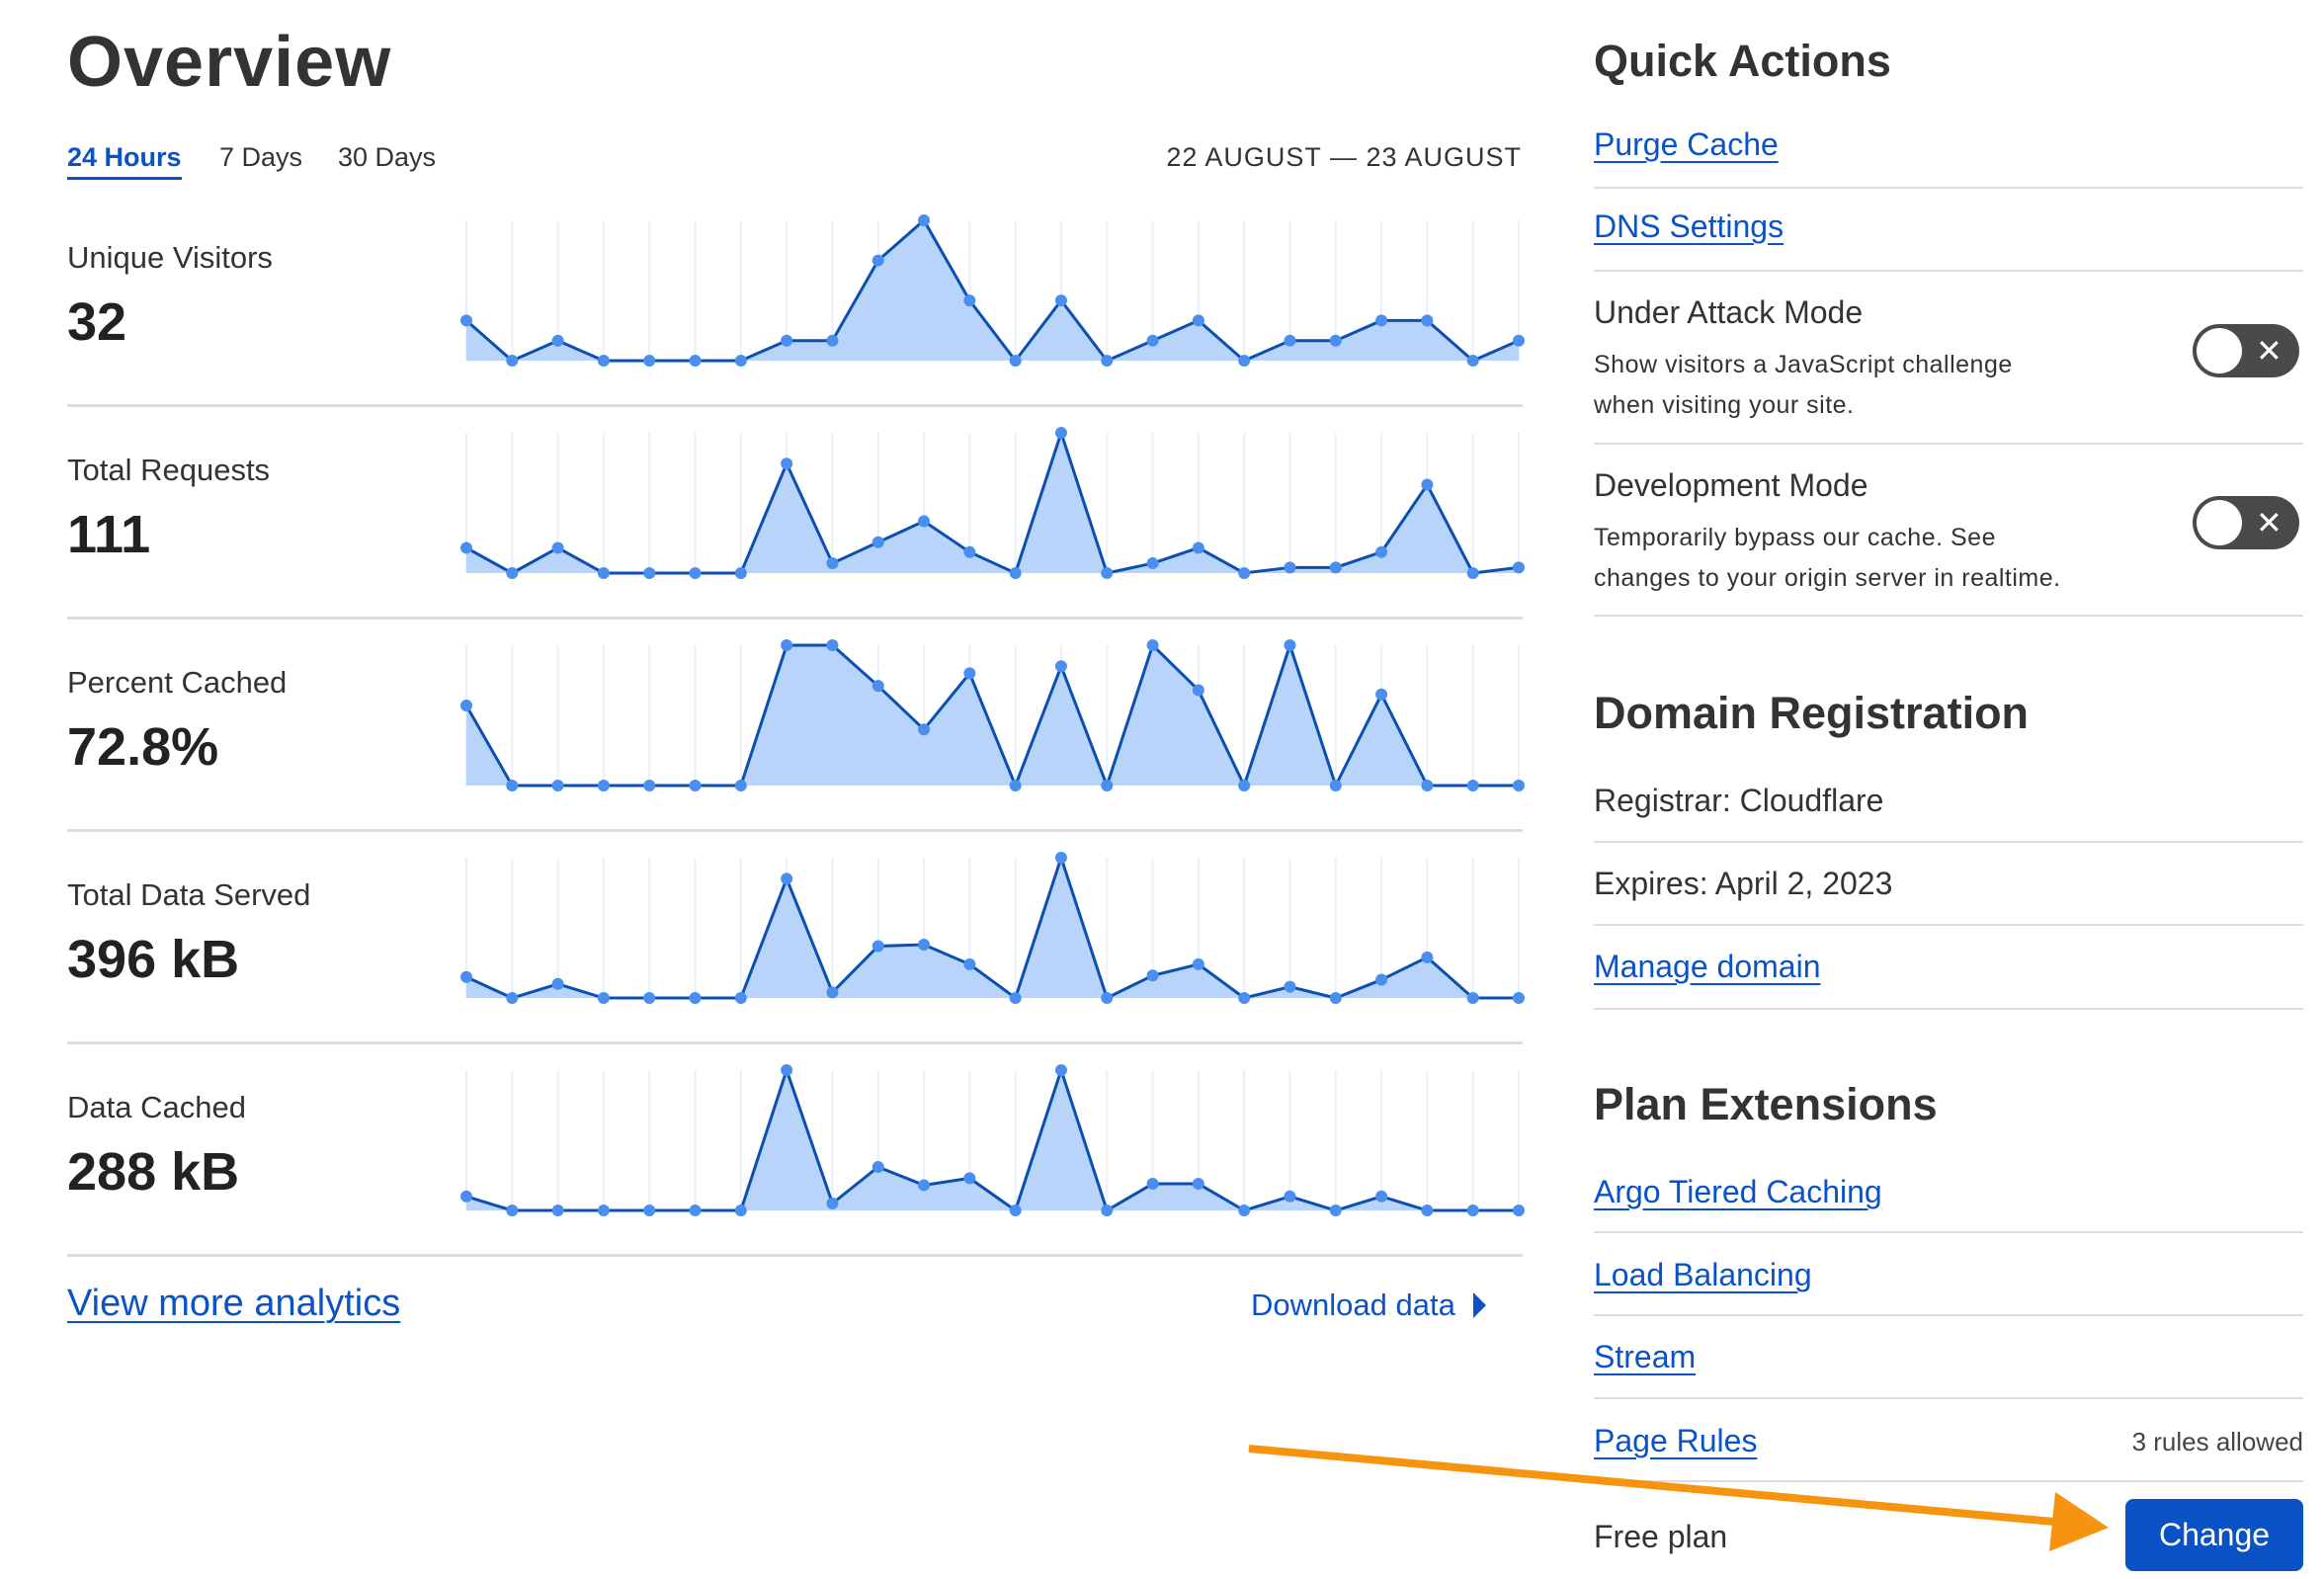  What do you see at coordinates (1645, 1356) in the screenshot?
I see `stream-link: Stream` at bounding box center [1645, 1356].